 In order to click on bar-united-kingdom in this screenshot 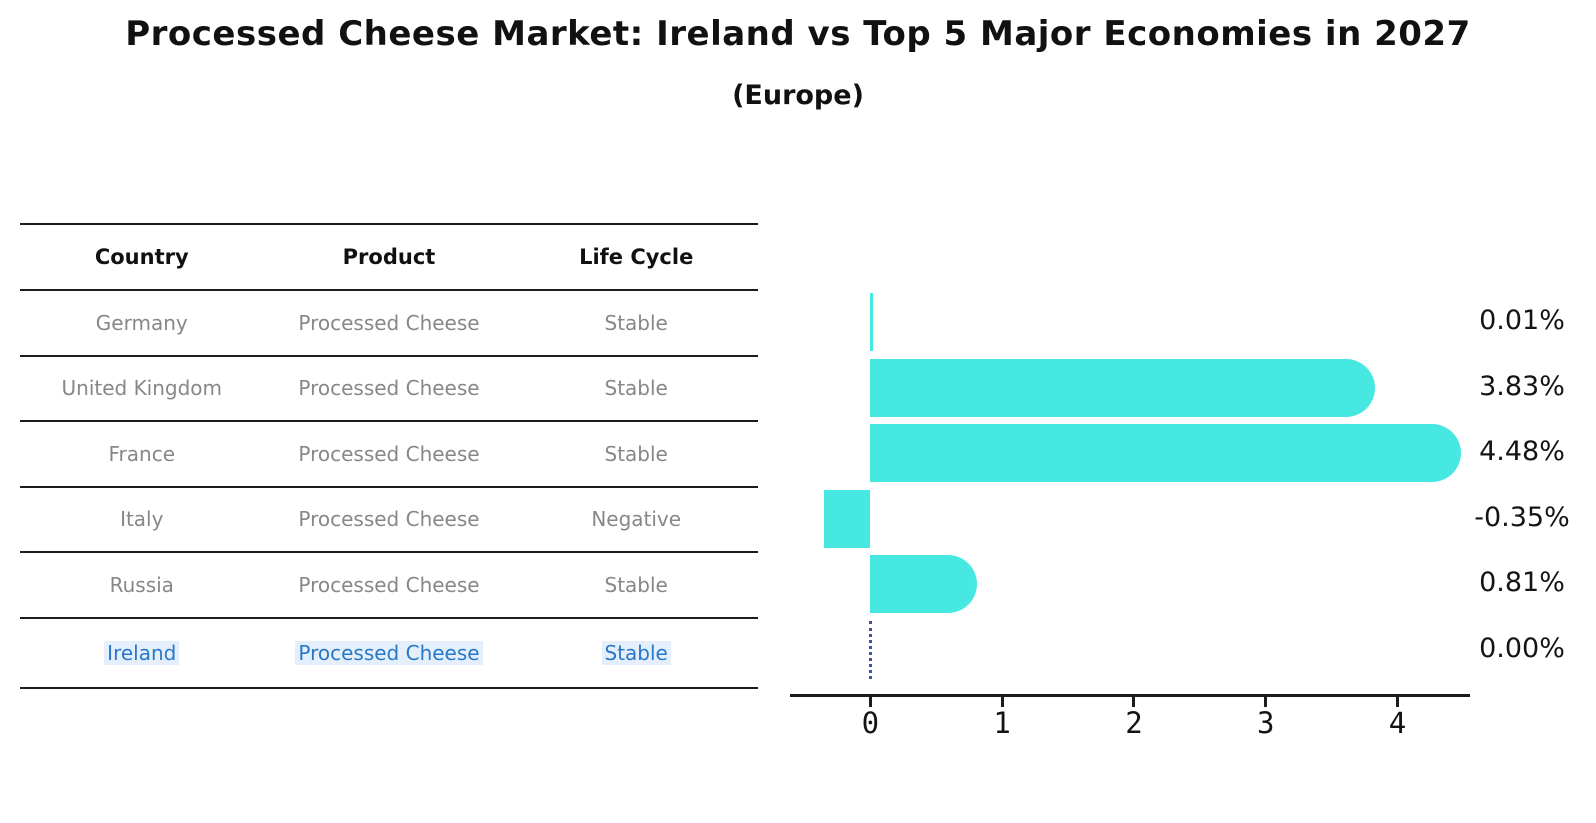, I will do `click(1123, 387)`.